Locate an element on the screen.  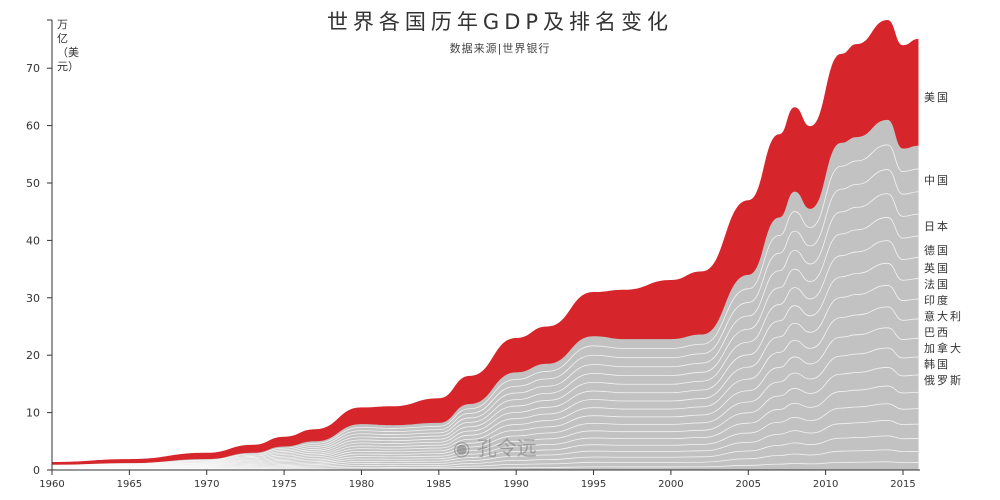
country-label: 韩国 is located at coordinates (937, 364).